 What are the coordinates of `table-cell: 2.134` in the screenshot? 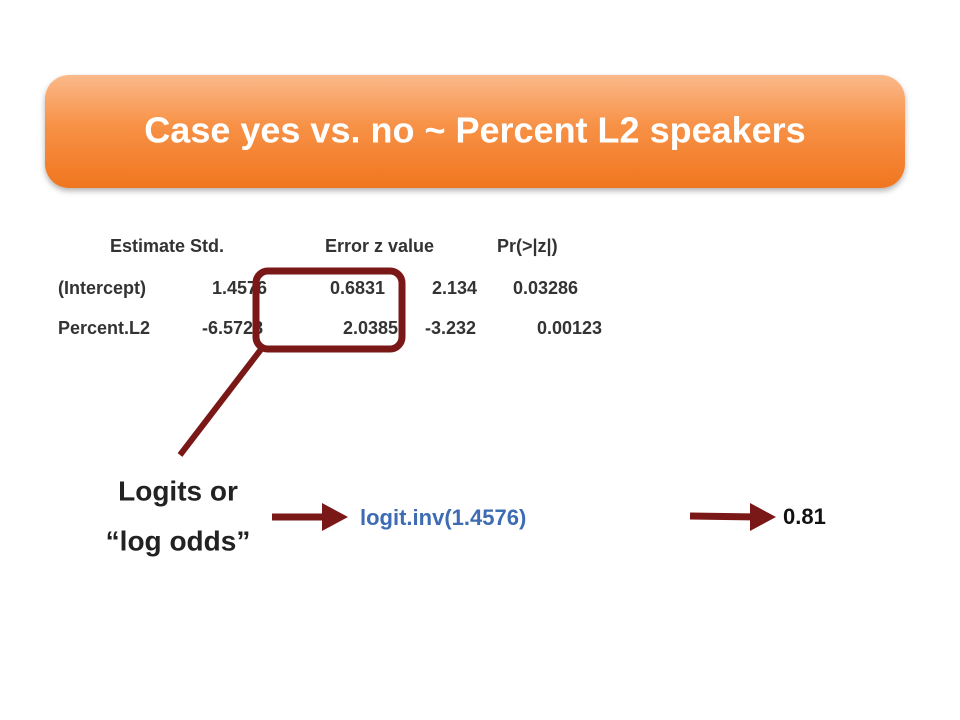 It's located at (454, 288).